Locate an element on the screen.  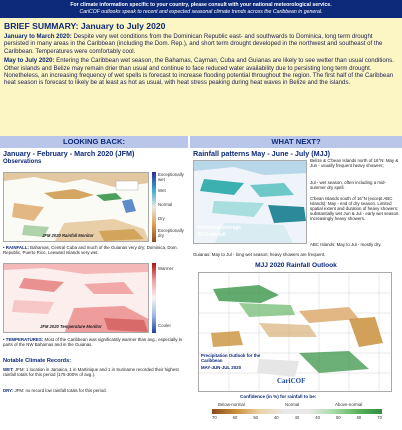
confidence-ticks: 70 60 50 40 40 40 50 60 70 is located at coordinates (297, 417).